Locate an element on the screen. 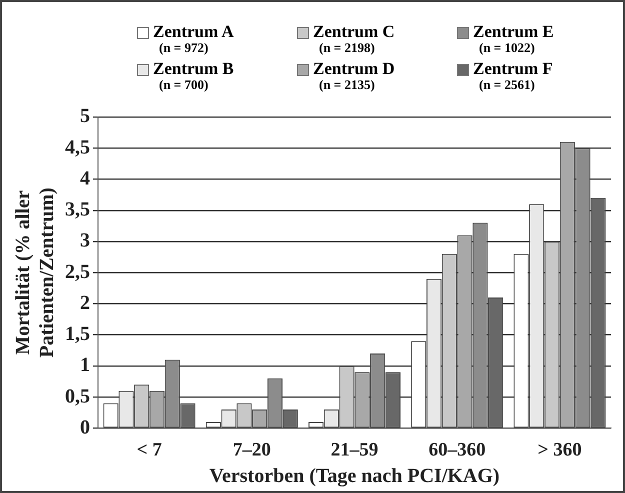 The width and height of the screenshot is (625, 493). x-tick-label: 60–360 is located at coordinates (457, 450).